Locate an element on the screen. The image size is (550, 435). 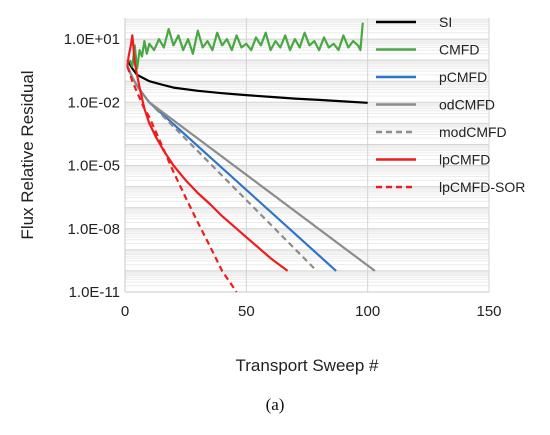
legend-label: odCMFD is located at coordinates (467, 105).